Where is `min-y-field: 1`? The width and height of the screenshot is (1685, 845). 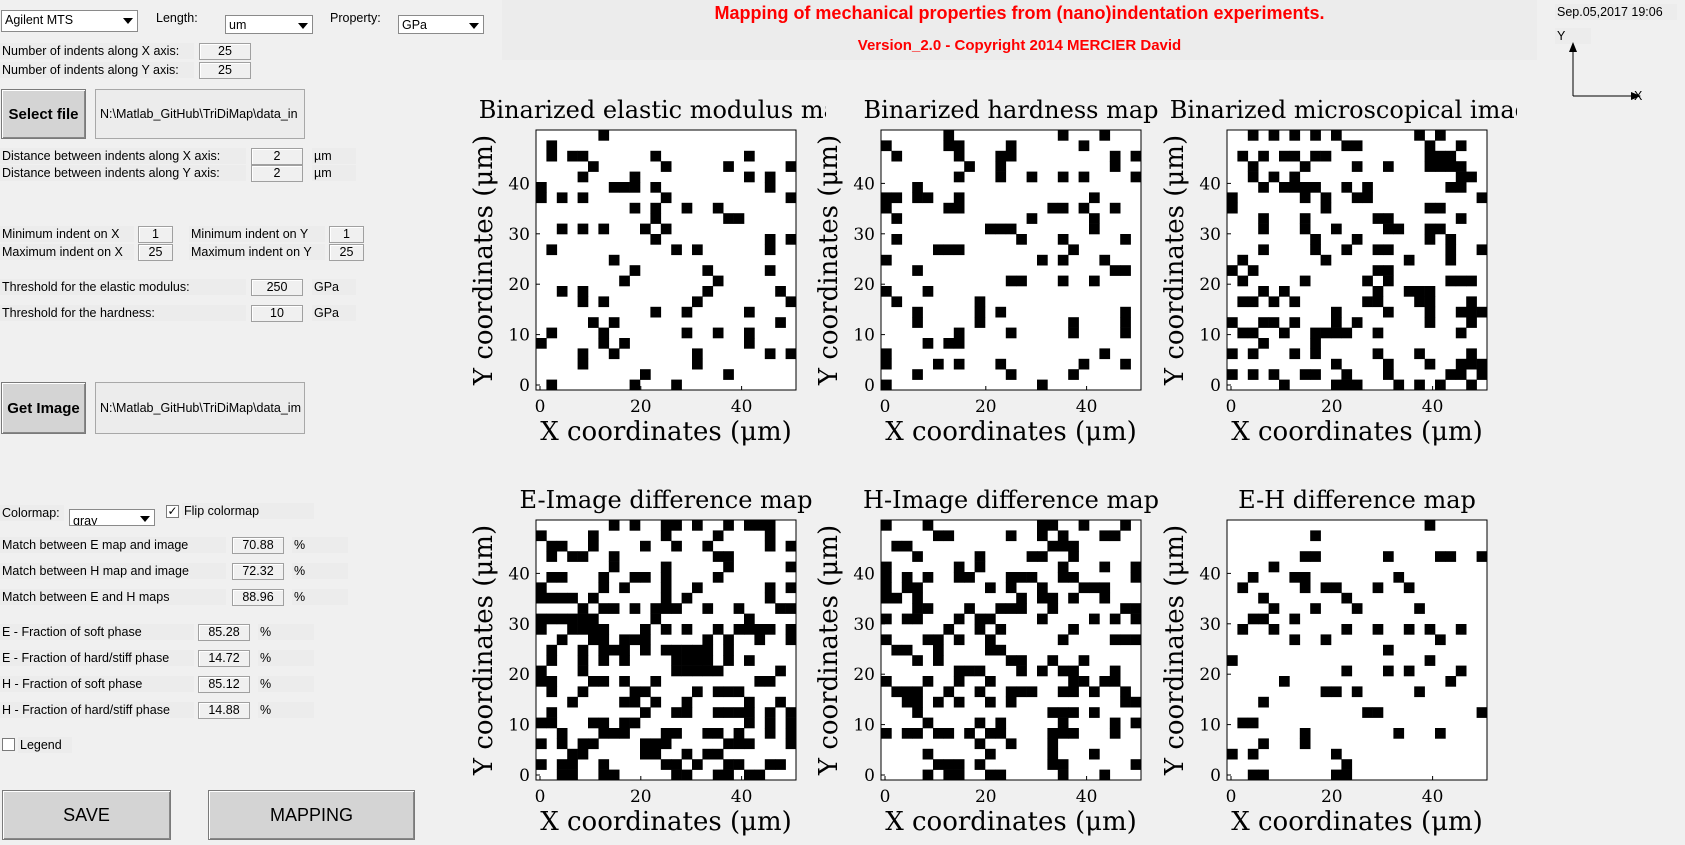 min-y-field: 1 is located at coordinates (346, 234).